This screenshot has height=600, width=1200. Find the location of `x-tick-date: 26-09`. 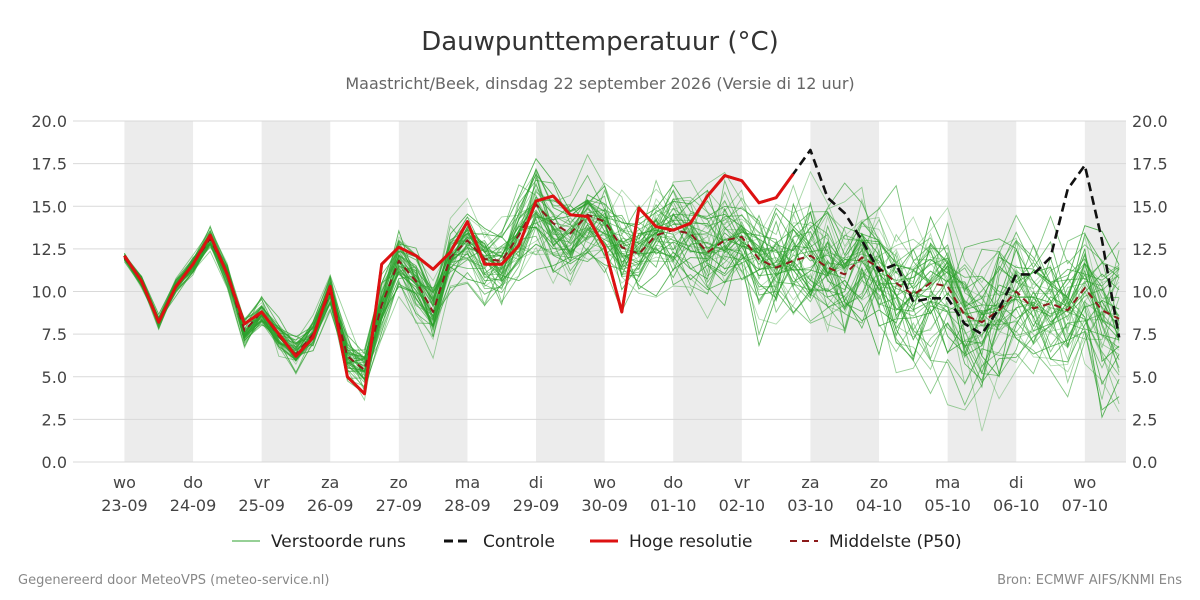

x-tick-date: 26-09 is located at coordinates (330, 505).